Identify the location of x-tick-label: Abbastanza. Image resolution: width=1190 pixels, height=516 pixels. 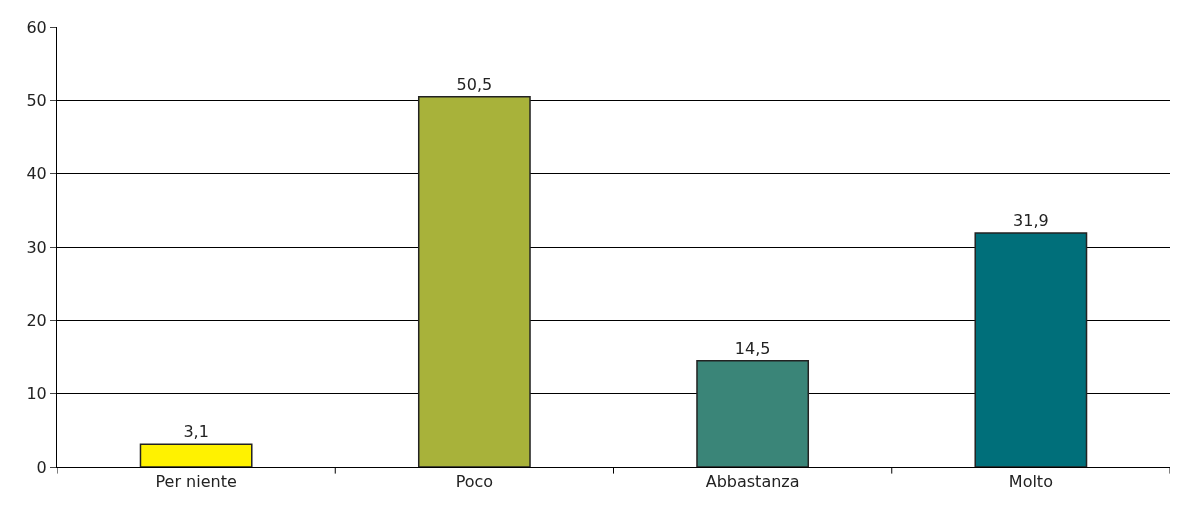
(752, 482).